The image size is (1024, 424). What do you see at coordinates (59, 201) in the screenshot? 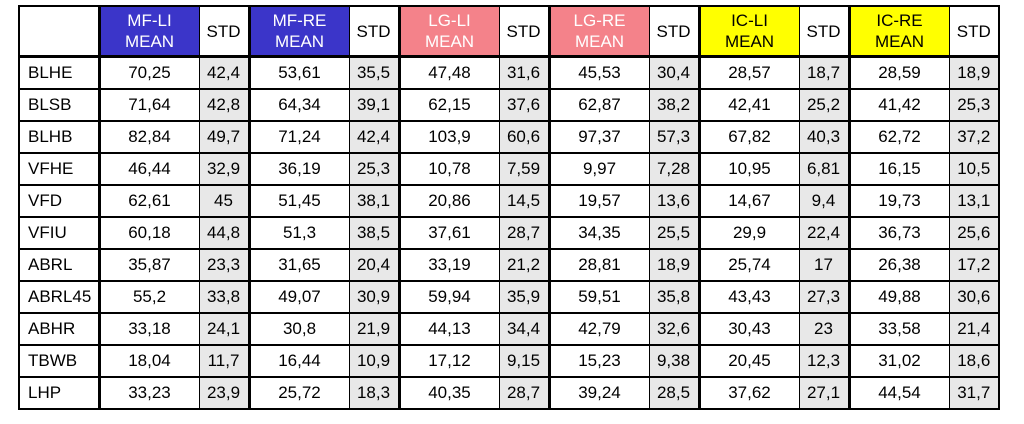
I see `row-label-vfd: VFD` at bounding box center [59, 201].